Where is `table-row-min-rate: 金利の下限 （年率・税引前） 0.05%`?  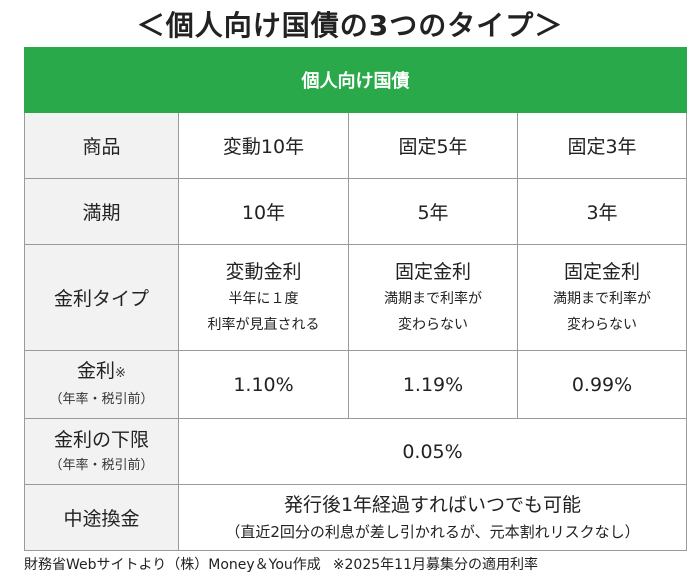 table-row-min-rate: 金利の下限 （年率・税引前） 0.05% is located at coordinates (355, 451).